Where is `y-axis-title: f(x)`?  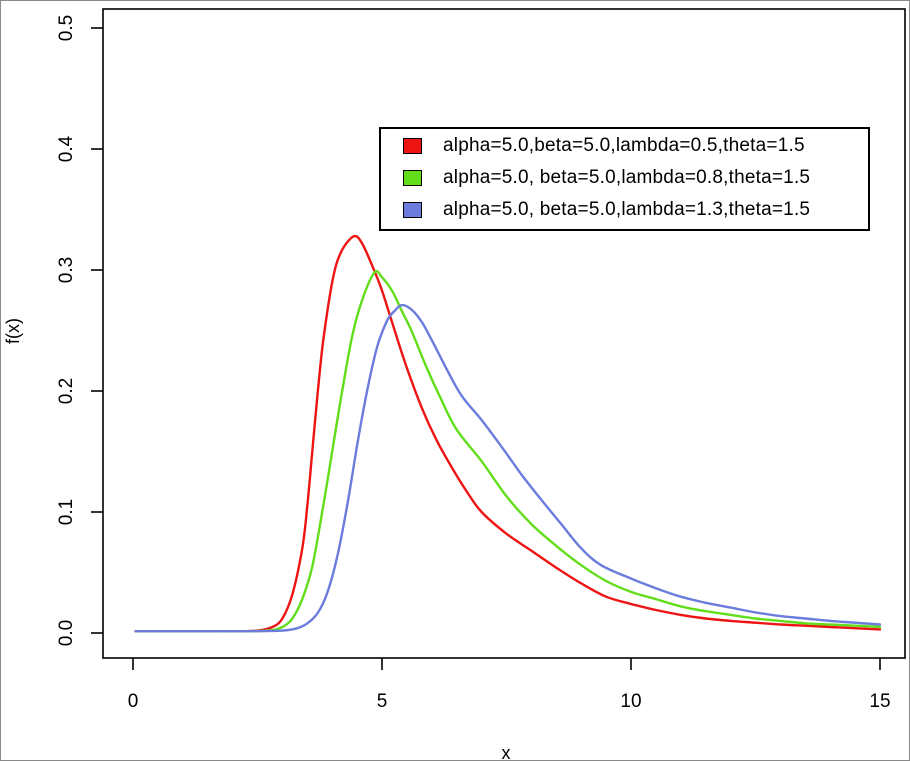 y-axis-title: f(x) is located at coordinates (13, 331).